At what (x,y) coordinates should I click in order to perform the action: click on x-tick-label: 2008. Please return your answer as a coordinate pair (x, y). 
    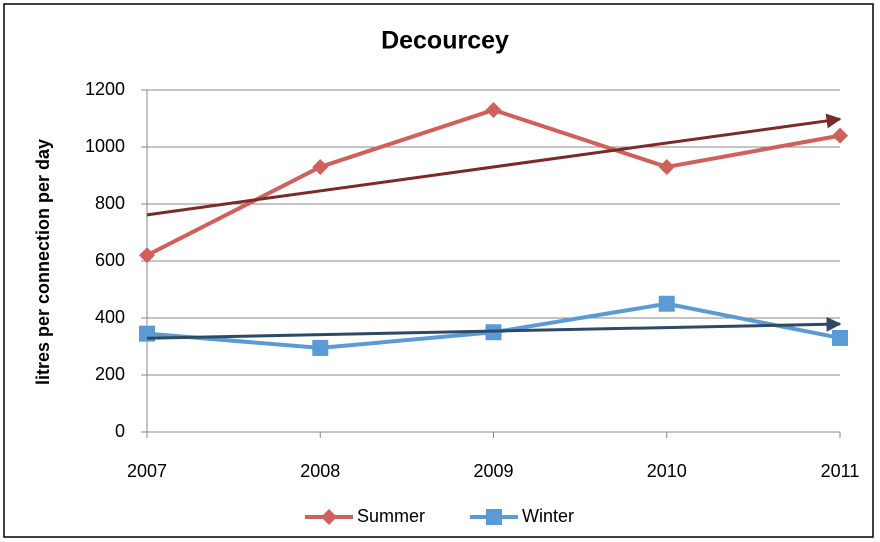
    Looking at the image, I should click on (320, 471).